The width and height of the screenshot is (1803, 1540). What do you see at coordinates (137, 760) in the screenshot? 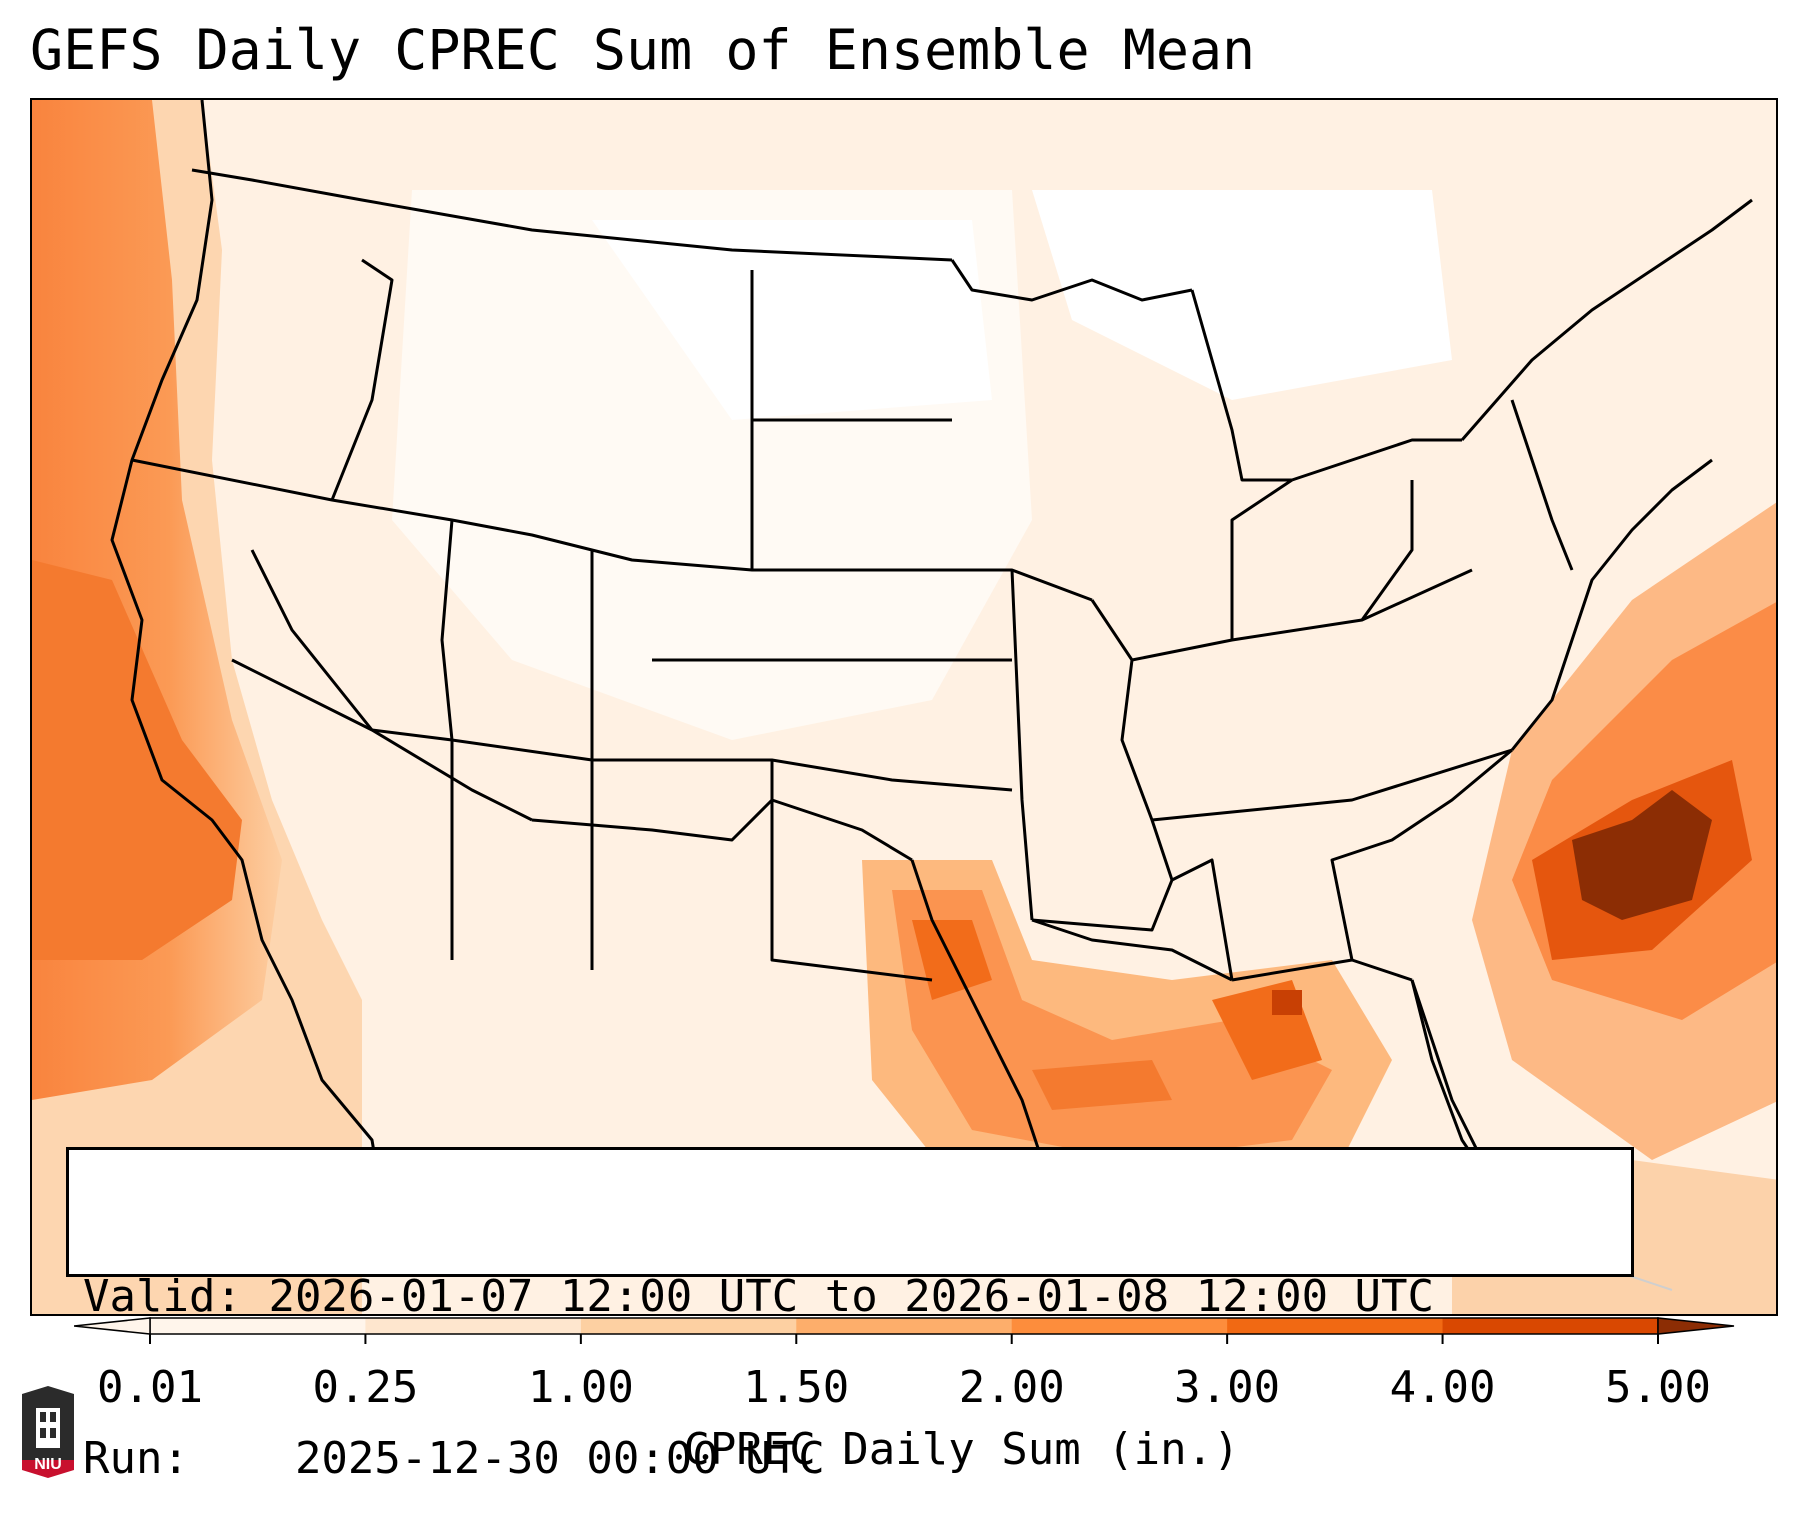
I see `precip-west-core` at bounding box center [137, 760].